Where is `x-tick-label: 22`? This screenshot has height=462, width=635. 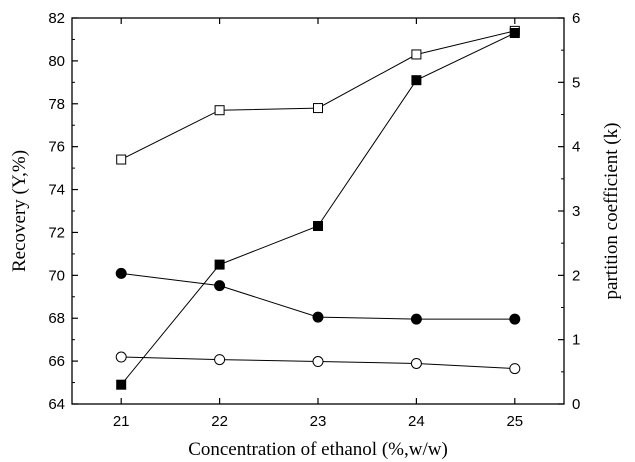 x-tick-label: 22 is located at coordinates (219, 421).